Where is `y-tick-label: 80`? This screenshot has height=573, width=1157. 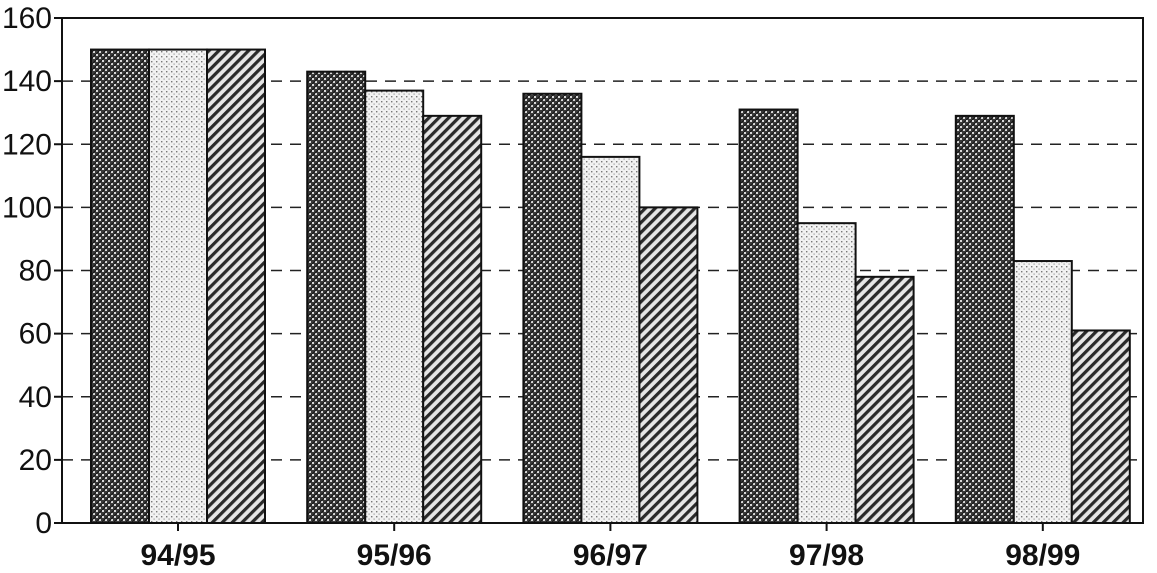 y-tick-label: 80 is located at coordinates (35, 271).